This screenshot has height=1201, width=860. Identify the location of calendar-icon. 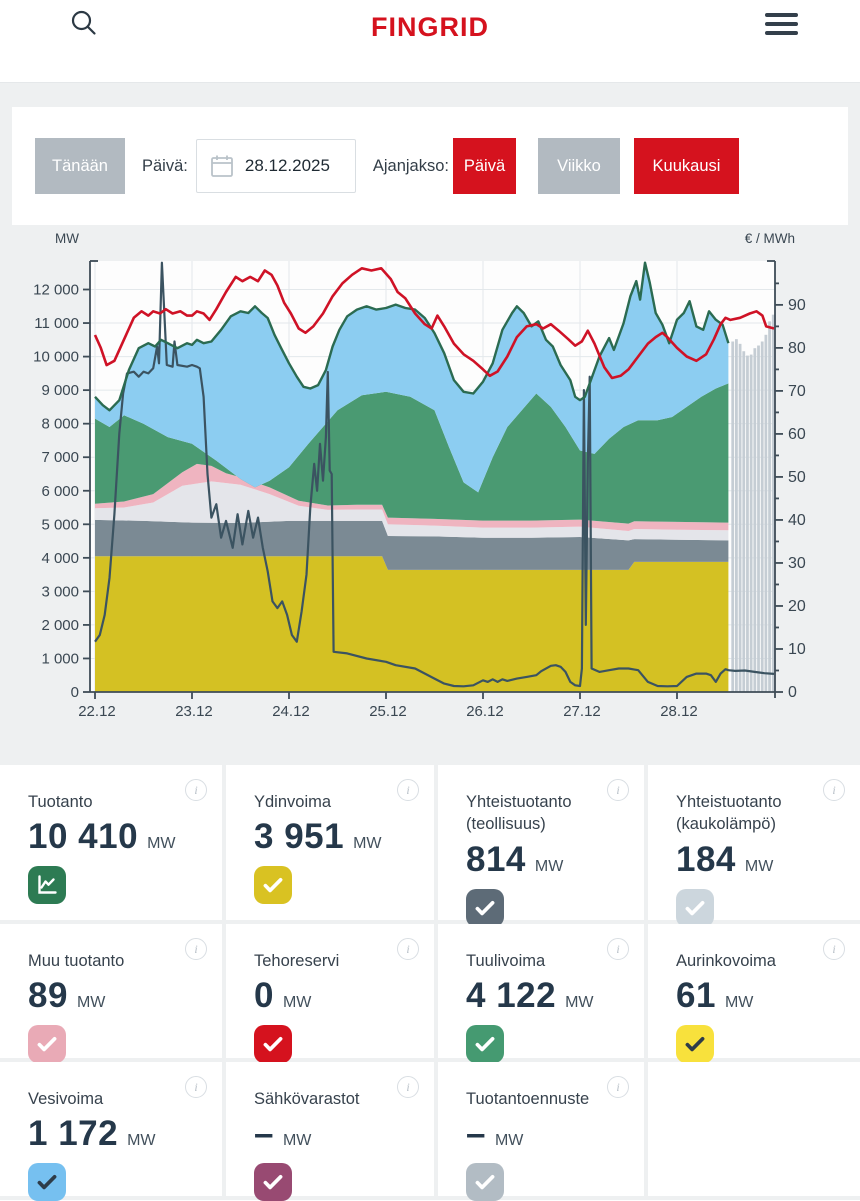
(221, 166).